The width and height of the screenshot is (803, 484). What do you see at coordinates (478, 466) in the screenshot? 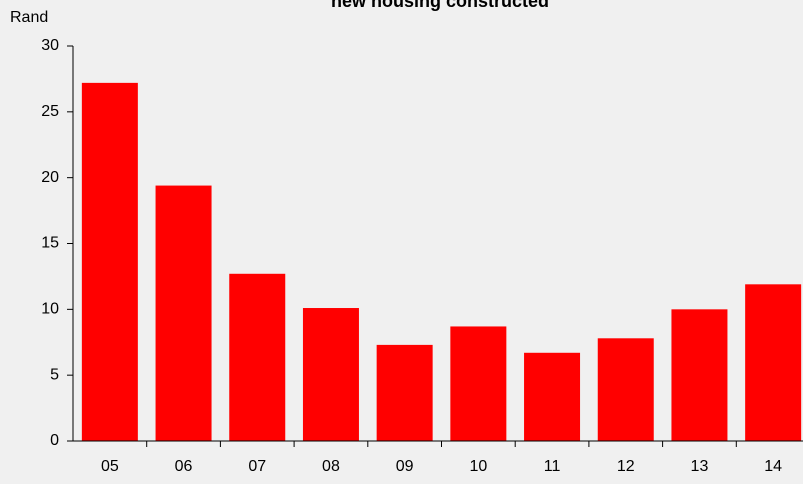
I see `x-tick-label: 10` at bounding box center [478, 466].